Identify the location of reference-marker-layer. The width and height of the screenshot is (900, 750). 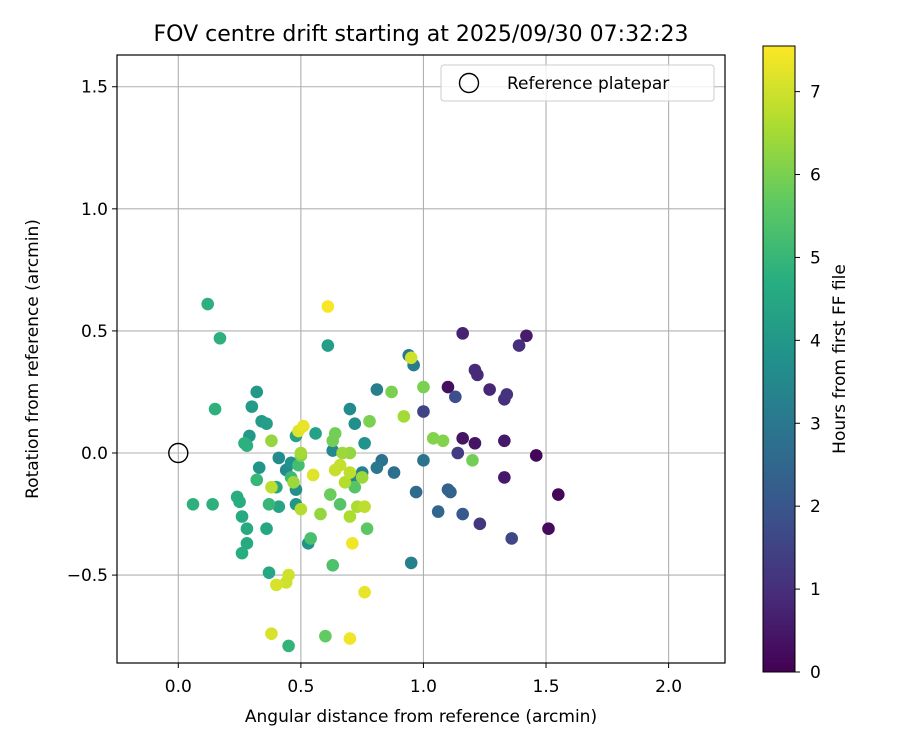
(178, 453).